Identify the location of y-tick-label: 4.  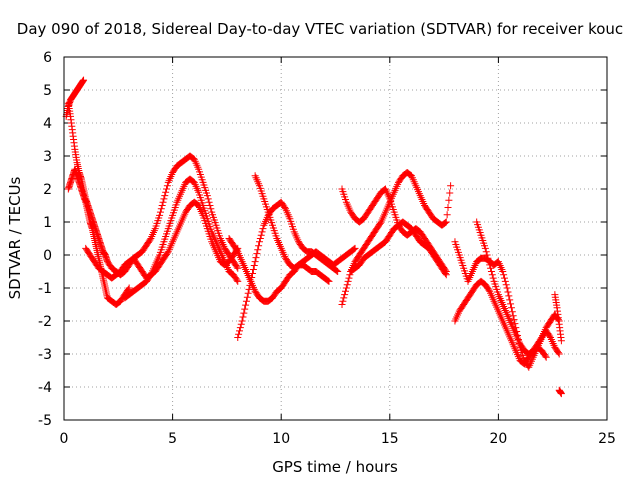
(47, 124).